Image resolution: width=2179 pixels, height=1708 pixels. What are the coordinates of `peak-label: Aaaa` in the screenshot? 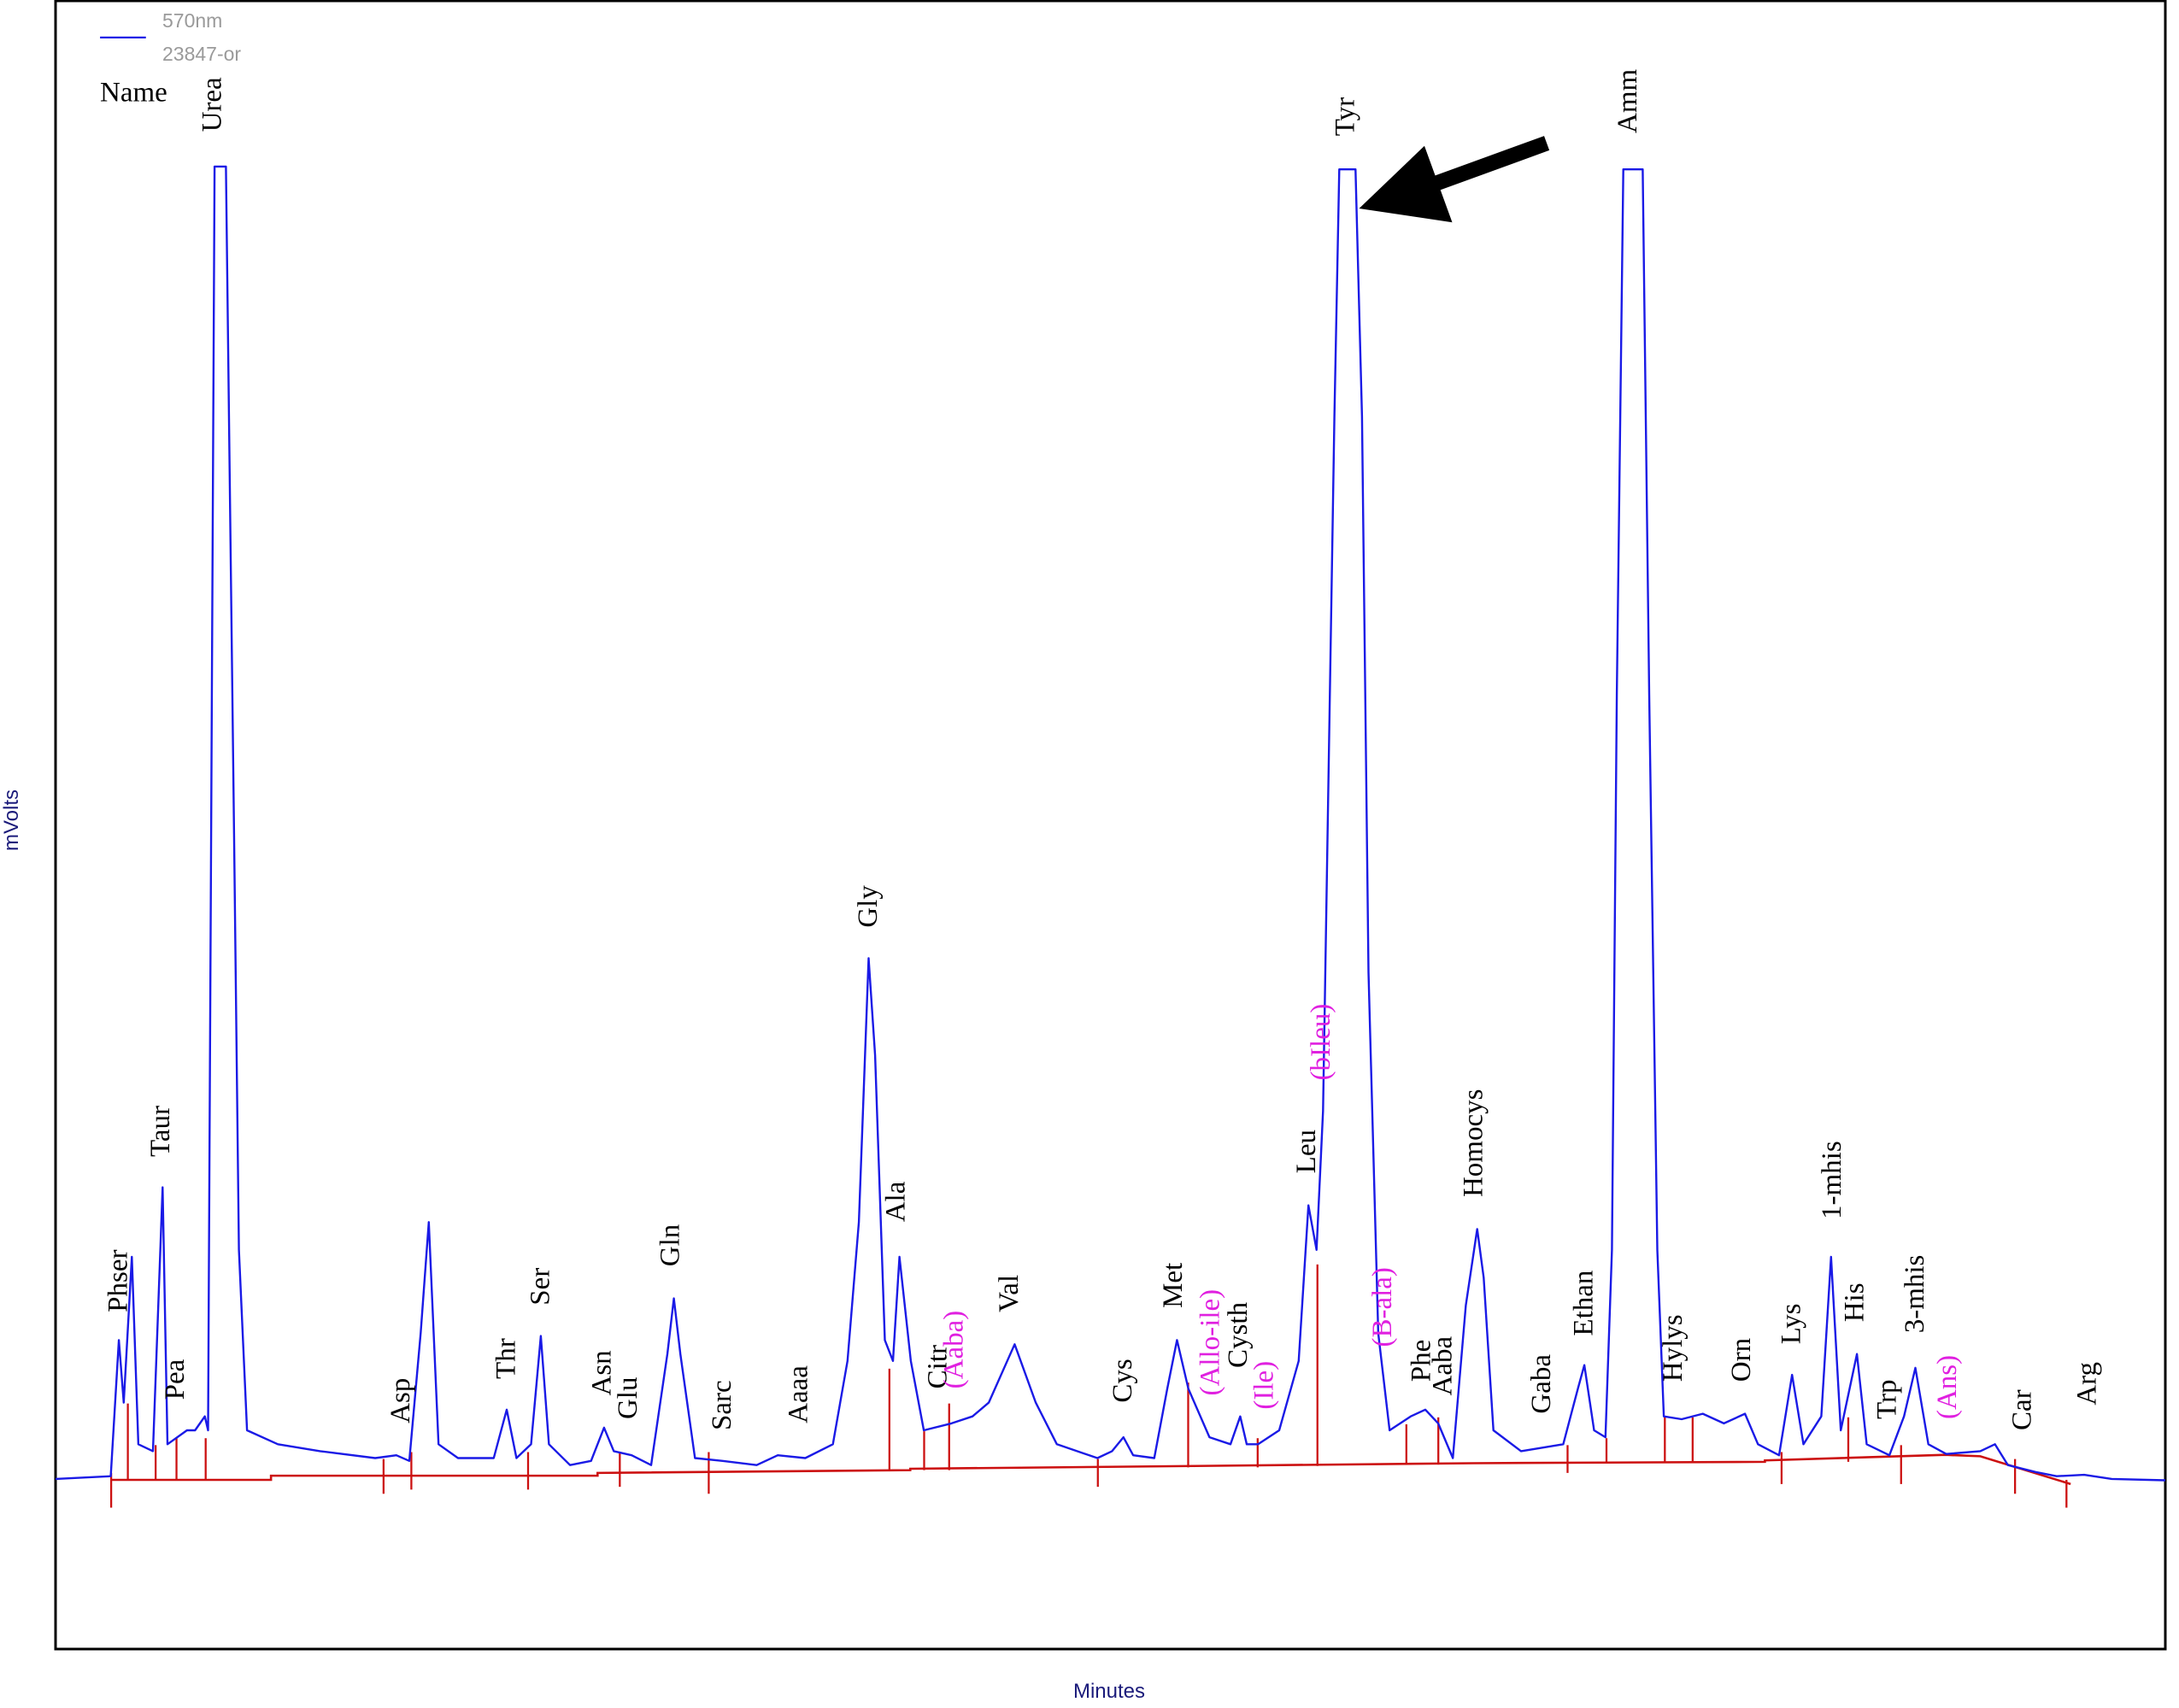 It's located at (798, 1394).